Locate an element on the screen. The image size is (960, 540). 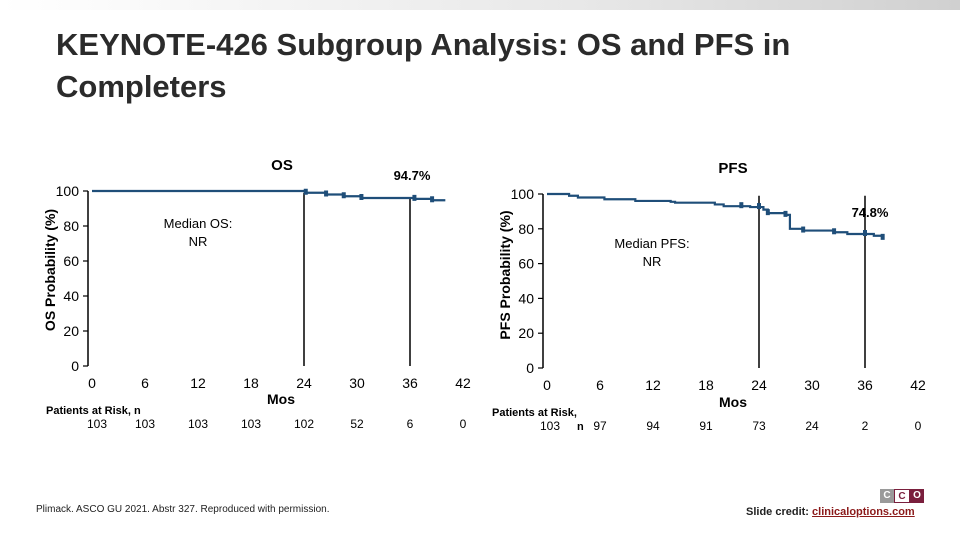
os-xtick-label: 42 is located at coordinates (463, 383).